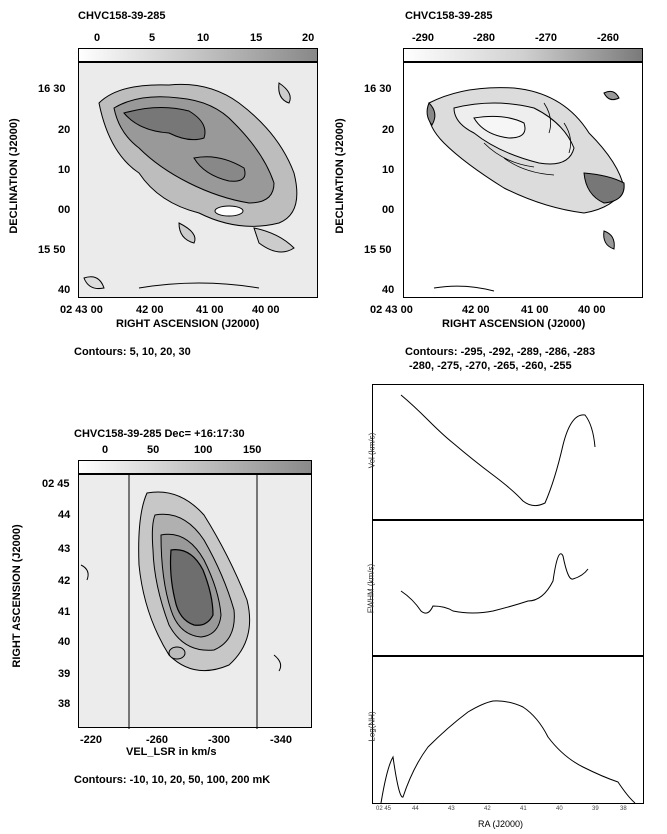  Describe the element at coordinates (281, 740) in the screenshot. I see `bottom-left-xtick: -340` at that location.